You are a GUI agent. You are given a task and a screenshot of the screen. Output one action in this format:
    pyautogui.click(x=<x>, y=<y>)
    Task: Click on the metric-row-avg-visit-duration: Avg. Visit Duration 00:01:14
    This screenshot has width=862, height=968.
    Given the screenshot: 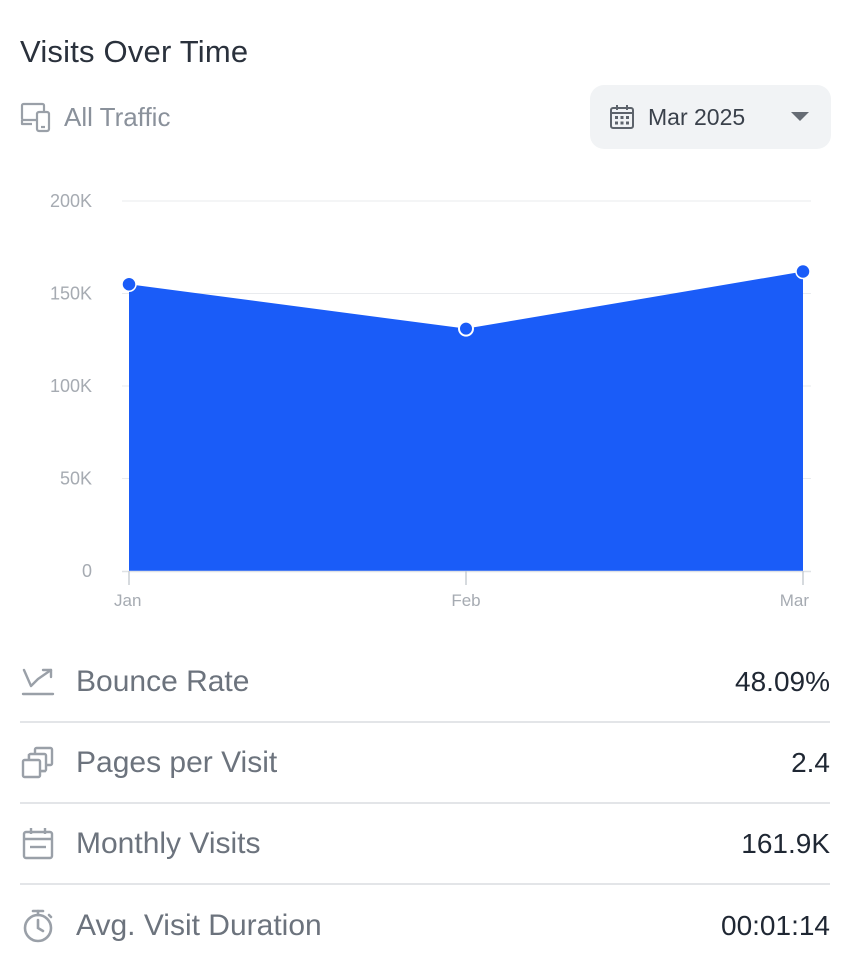 What is the action you would take?
    pyautogui.click(x=425, y=925)
    